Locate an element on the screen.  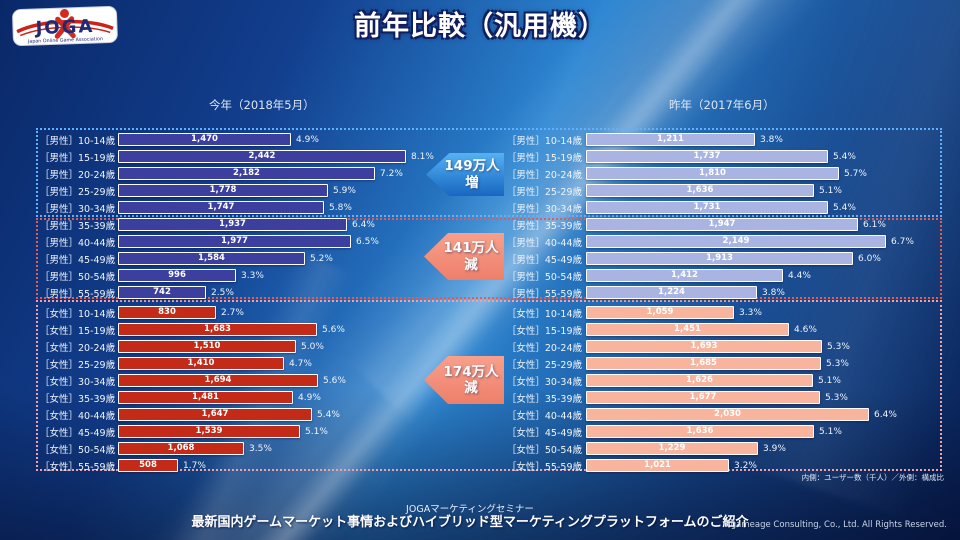
chart-row: ［女性］30-34歳 1,694 5.6% is located at coordinates (255, 380).